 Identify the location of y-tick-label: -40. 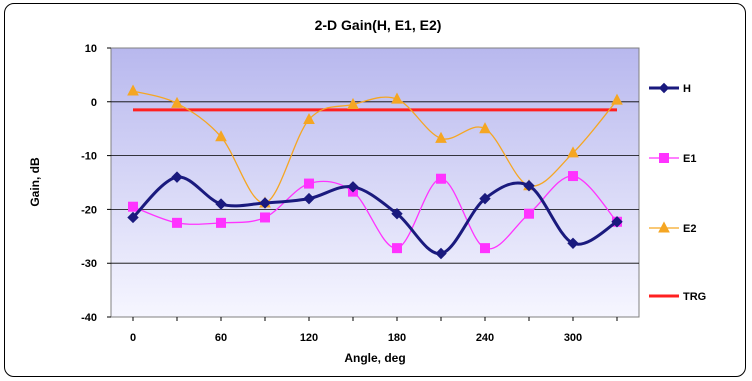
(89, 318).